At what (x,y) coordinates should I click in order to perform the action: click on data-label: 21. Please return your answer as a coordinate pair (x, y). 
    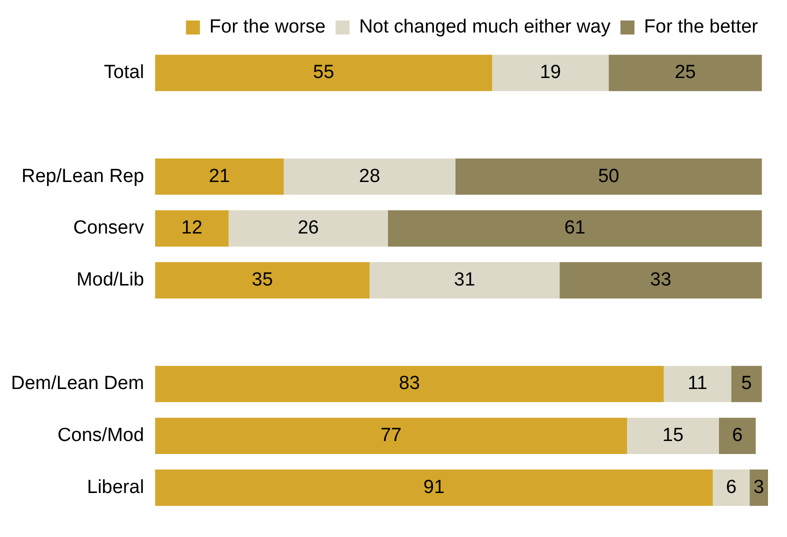
    Looking at the image, I should click on (219, 176).